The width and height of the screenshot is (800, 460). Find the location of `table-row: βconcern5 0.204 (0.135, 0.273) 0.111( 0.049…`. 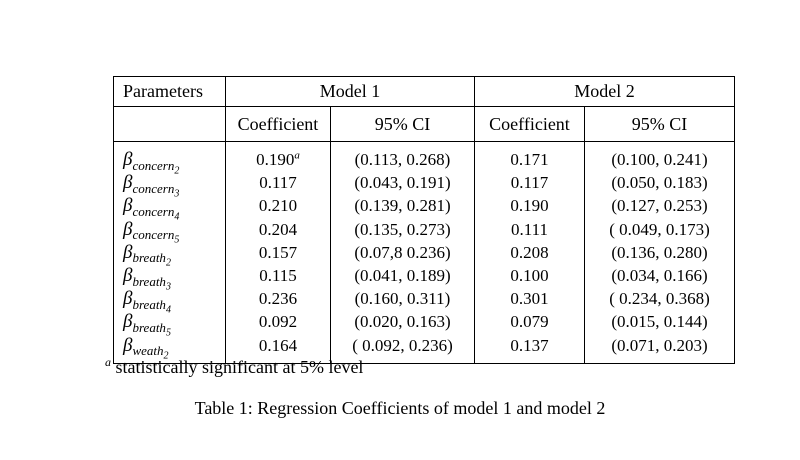

table-row: βconcern5 0.204 (0.135, 0.273) 0.111( 0.049… is located at coordinates (424, 231).